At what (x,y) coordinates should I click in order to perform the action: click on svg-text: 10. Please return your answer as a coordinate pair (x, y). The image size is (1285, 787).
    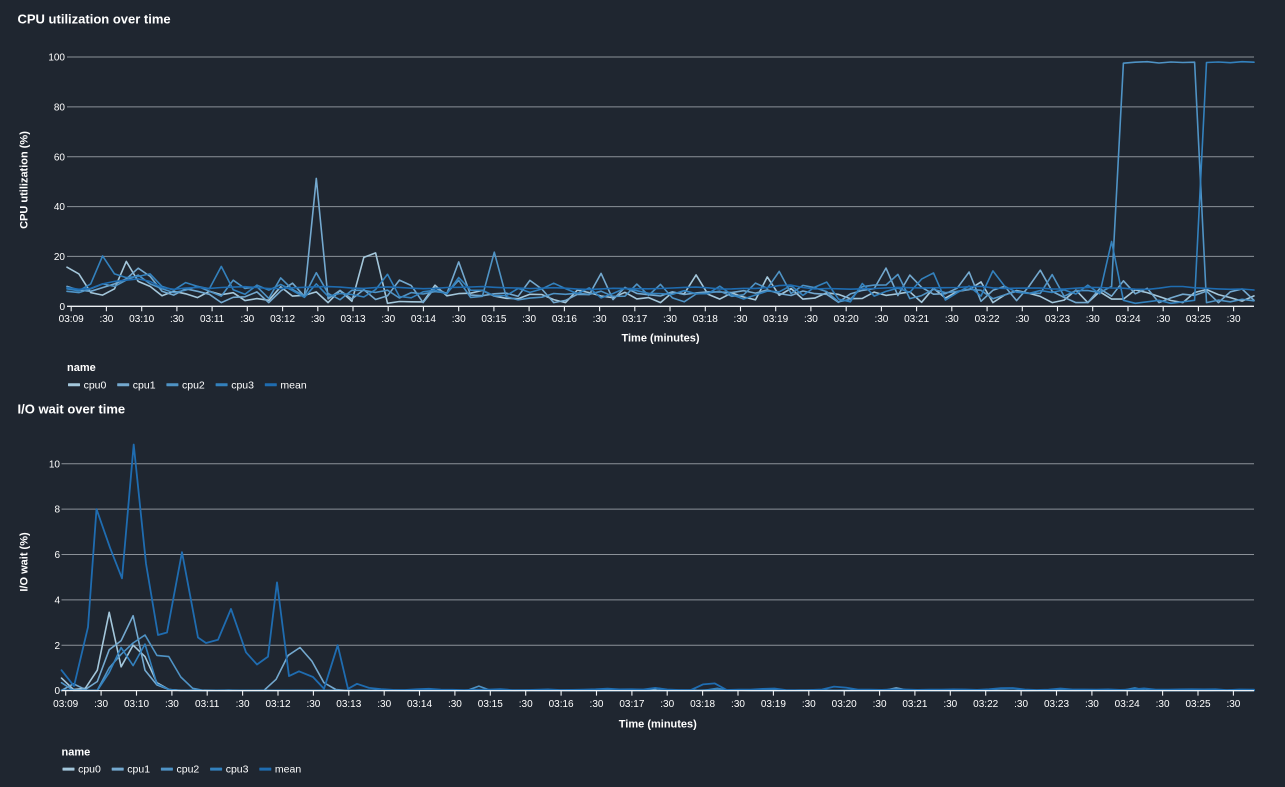
    Looking at the image, I should click on (55, 464).